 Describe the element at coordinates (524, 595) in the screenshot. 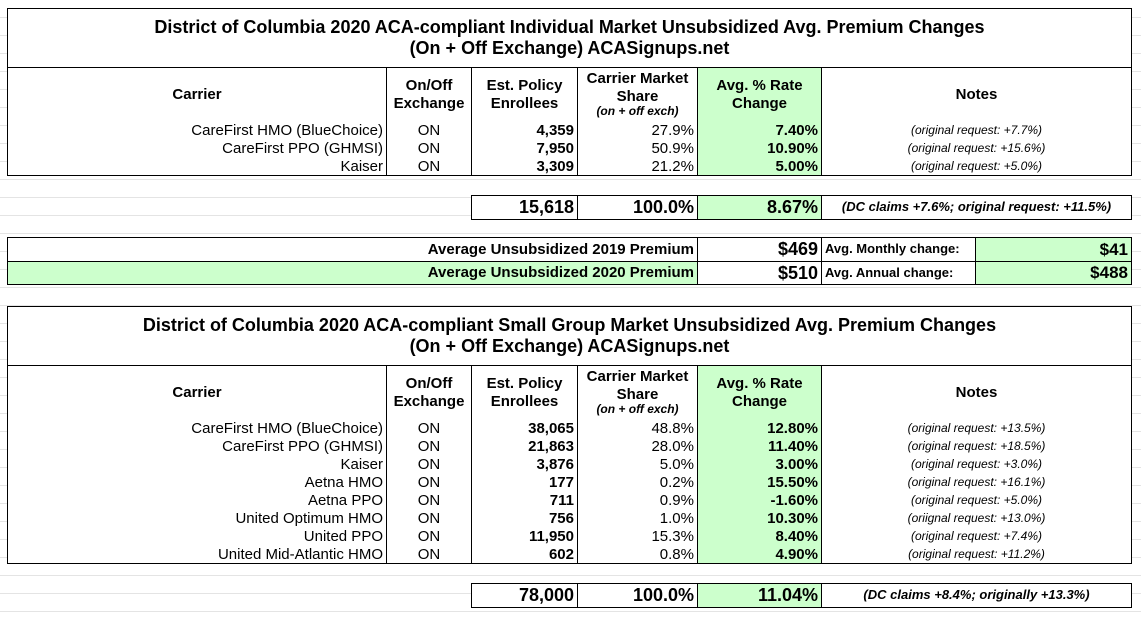

I see `total-enrollees: 78,000` at that location.